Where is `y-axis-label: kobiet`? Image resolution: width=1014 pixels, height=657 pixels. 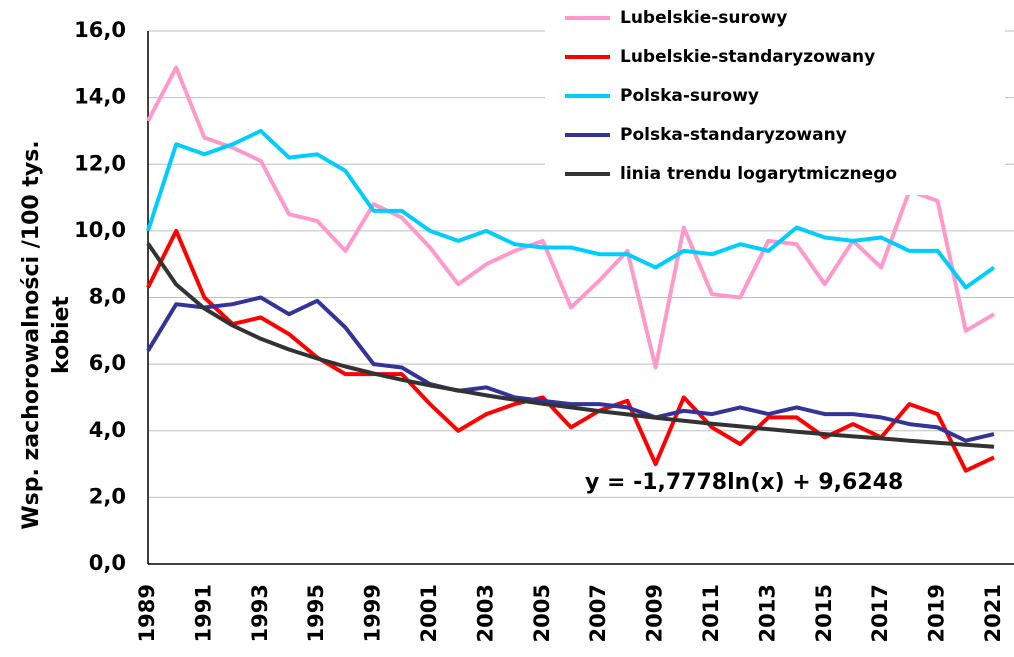
y-axis-label: kobiet is located at coordinates (61, 335).